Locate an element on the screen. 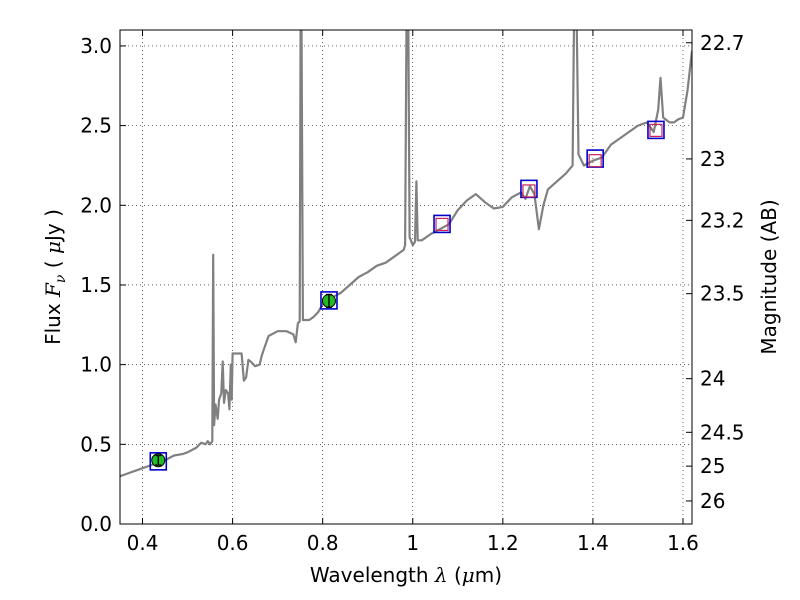 The width and height of the screenshot is (800, 600). y2-tick-label: 23.5 is located at coordinates (722, 294).